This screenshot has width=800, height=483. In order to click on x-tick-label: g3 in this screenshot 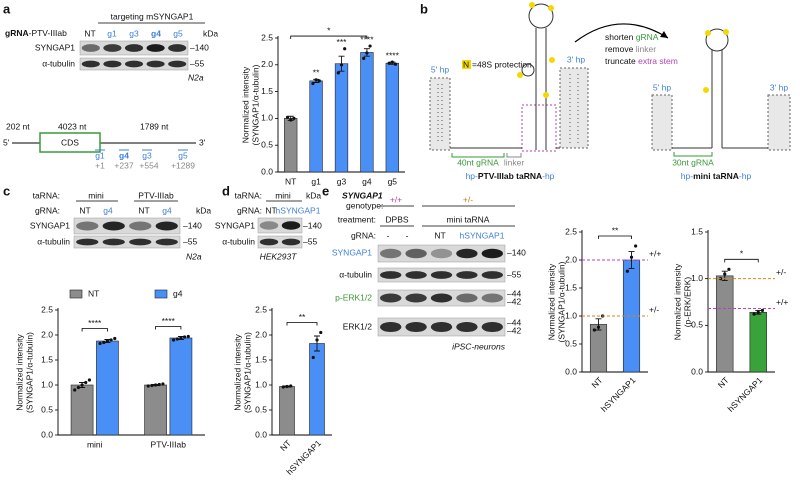, I will do `click(342, 181)`.